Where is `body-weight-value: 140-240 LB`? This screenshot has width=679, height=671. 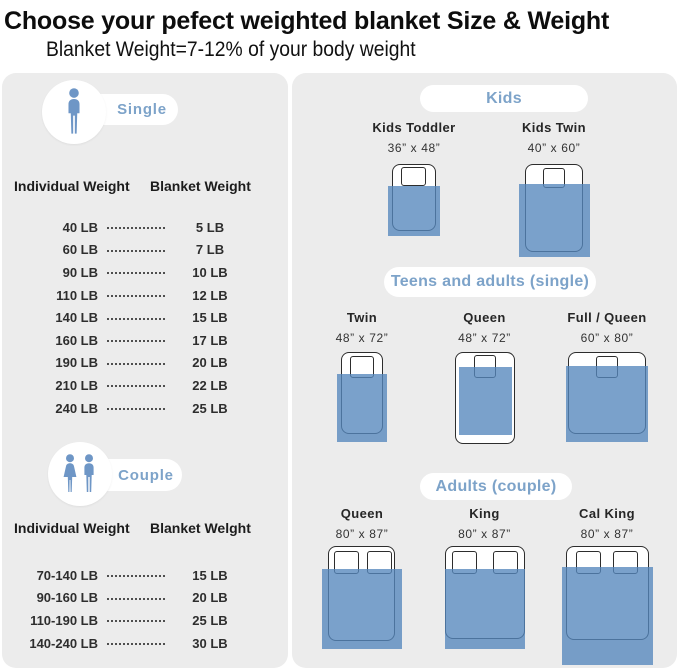 body-weight-value: 140-240 LB is located at coordinates (63, 643).